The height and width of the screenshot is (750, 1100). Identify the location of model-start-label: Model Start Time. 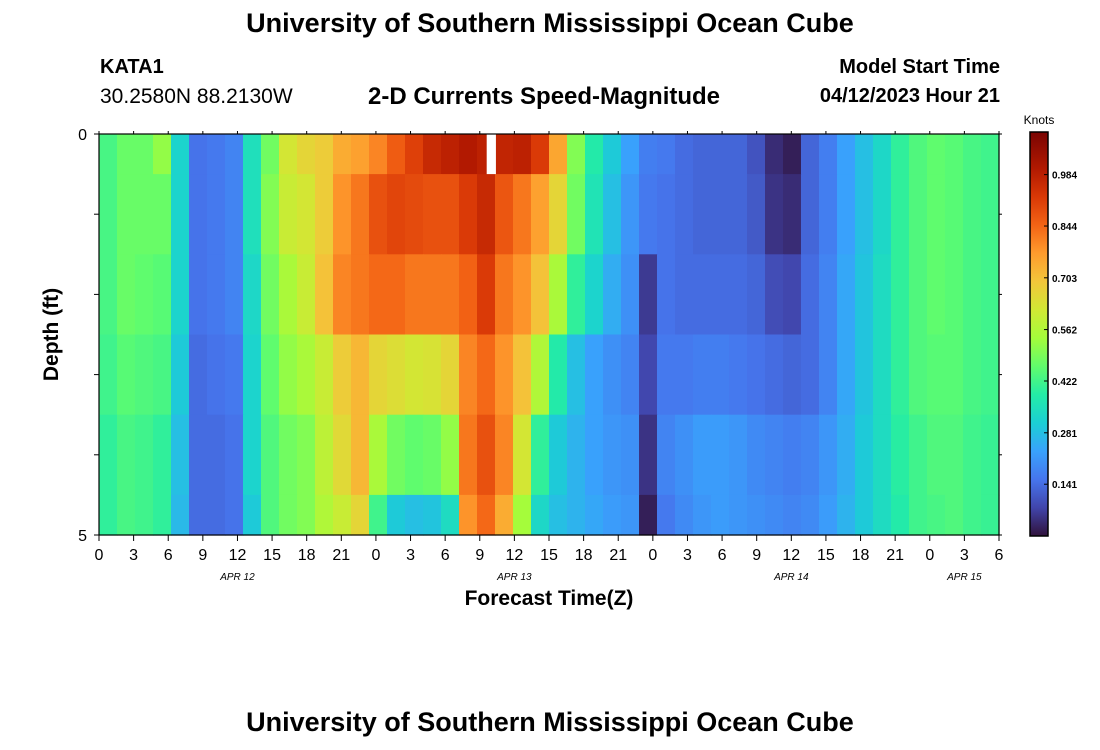
(919, 67).